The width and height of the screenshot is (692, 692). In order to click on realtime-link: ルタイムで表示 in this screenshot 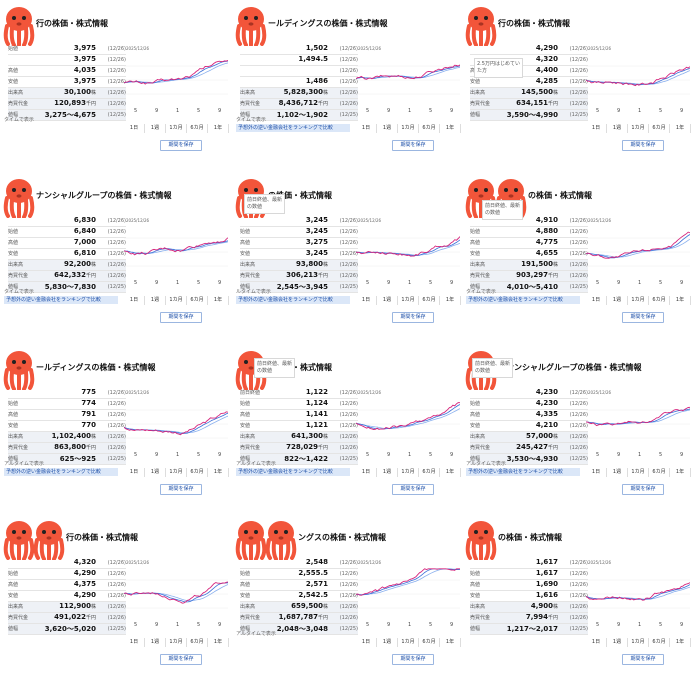, I will do `click(253, 292)`.